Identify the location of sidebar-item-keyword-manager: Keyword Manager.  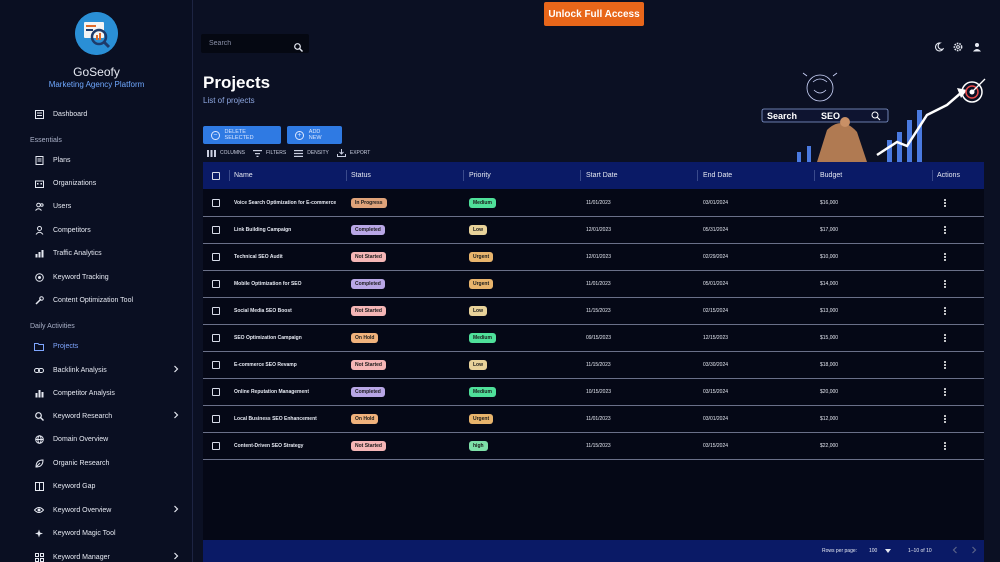
(111, 555).